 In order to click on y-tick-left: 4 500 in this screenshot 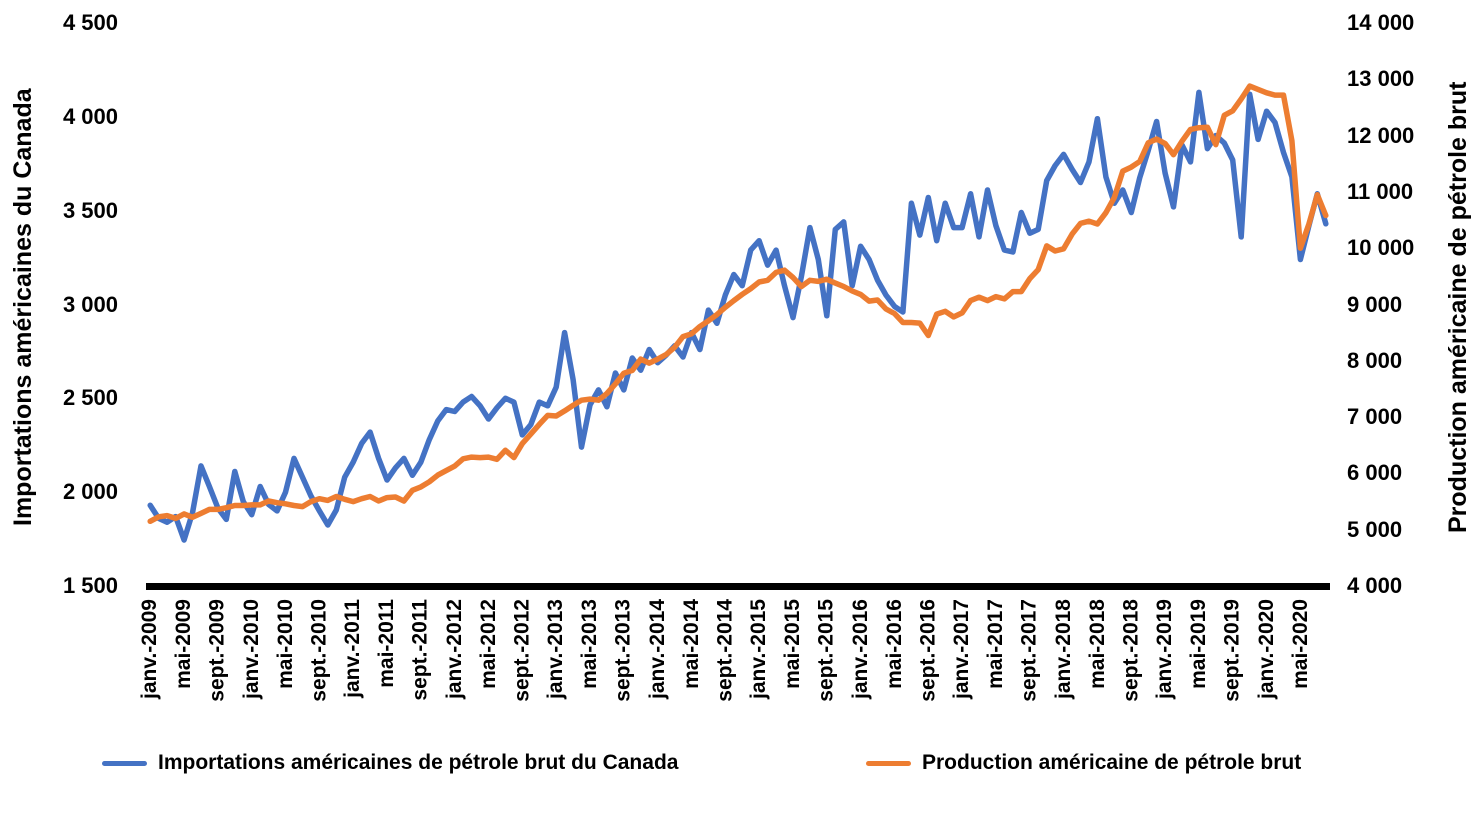, I will do `click(90, 22)`.